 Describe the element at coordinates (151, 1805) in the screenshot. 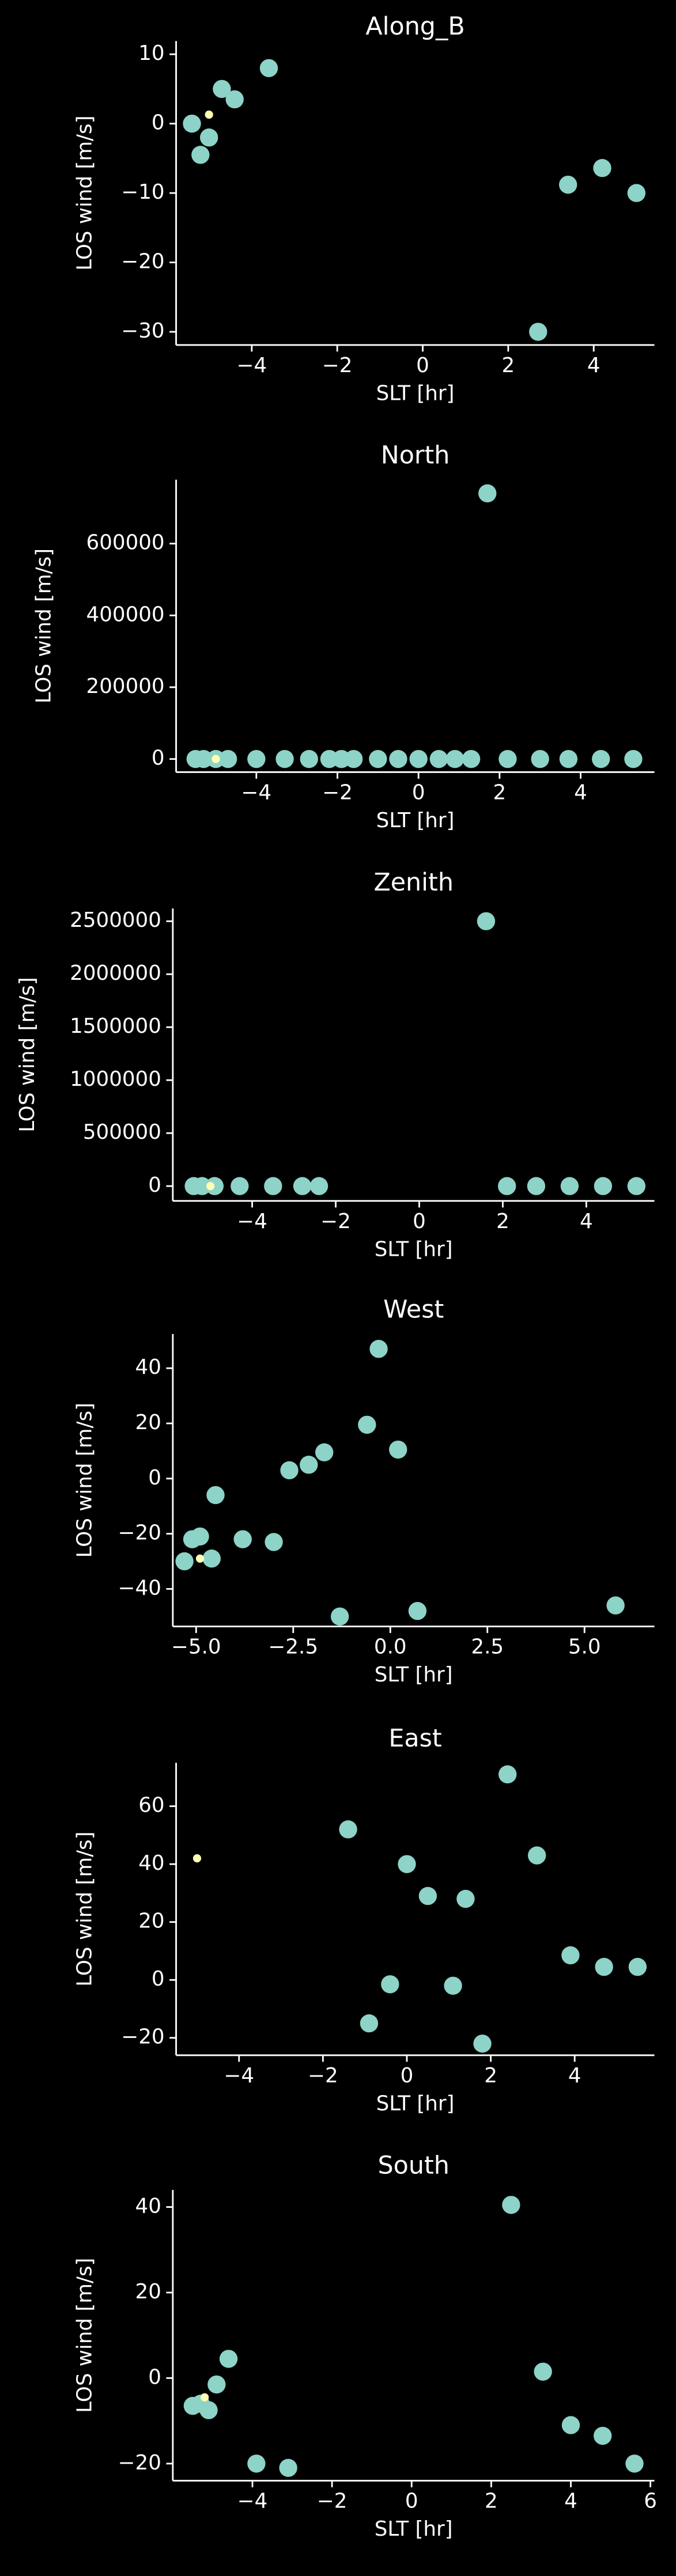

I see `y-tick-label: 60` at that location.